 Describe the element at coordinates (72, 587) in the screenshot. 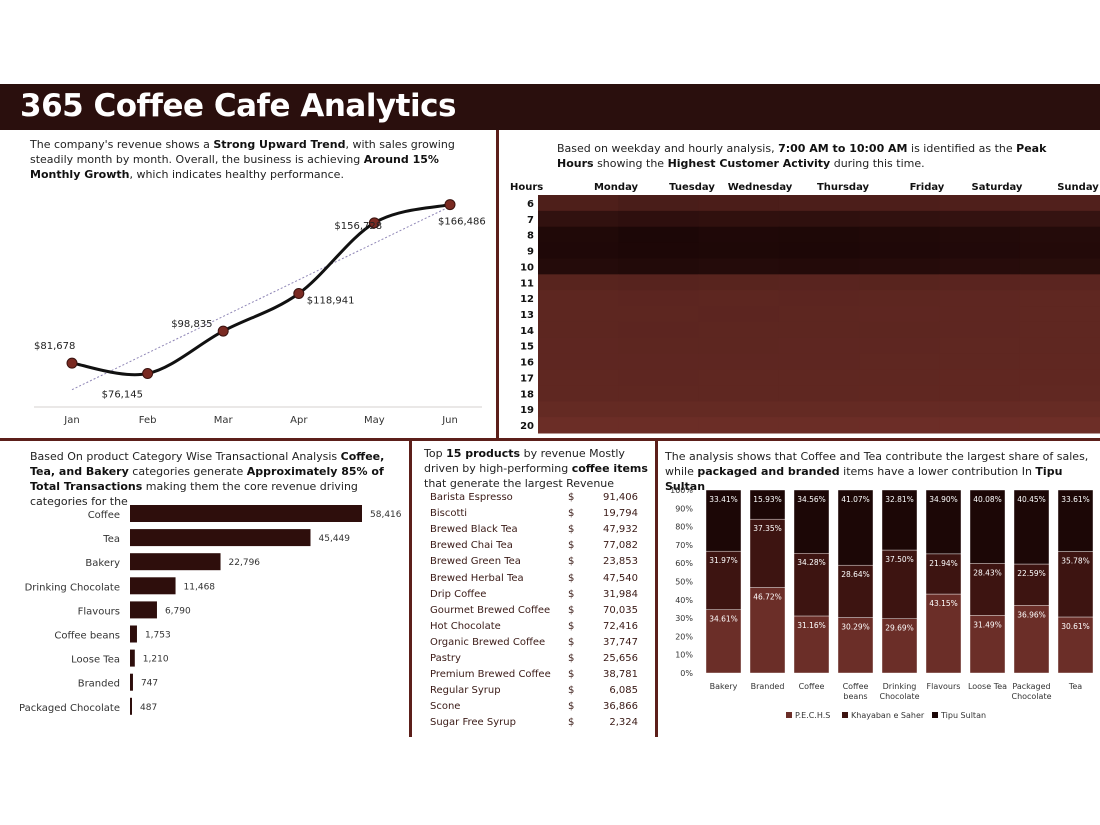

I see `category-label: Drinking Chocolate` at that location.